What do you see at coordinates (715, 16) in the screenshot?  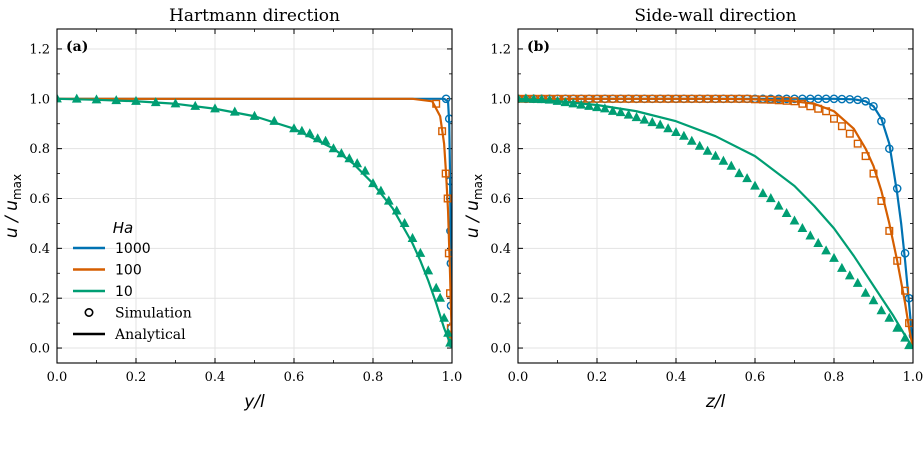 I see `chart-title: Side-wall direction` at bounding box center [715, 16].